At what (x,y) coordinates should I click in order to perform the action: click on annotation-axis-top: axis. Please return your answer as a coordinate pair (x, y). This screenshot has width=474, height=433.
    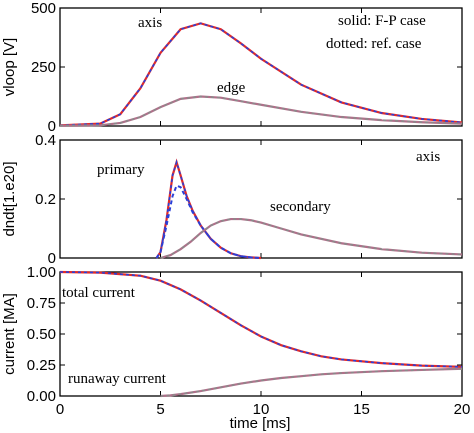
    Looking at the image, I should click on (150, 23).